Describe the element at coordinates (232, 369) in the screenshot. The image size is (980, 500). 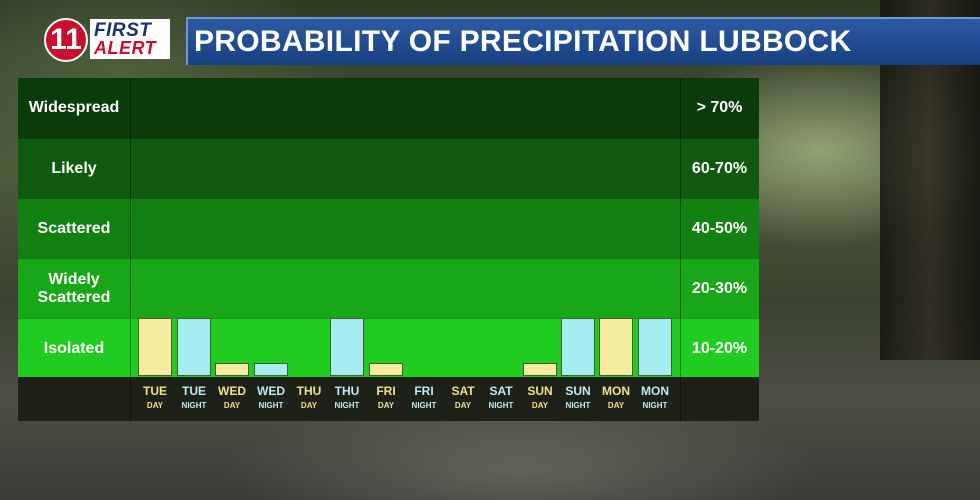
I see `bar-wed-day` at that location.